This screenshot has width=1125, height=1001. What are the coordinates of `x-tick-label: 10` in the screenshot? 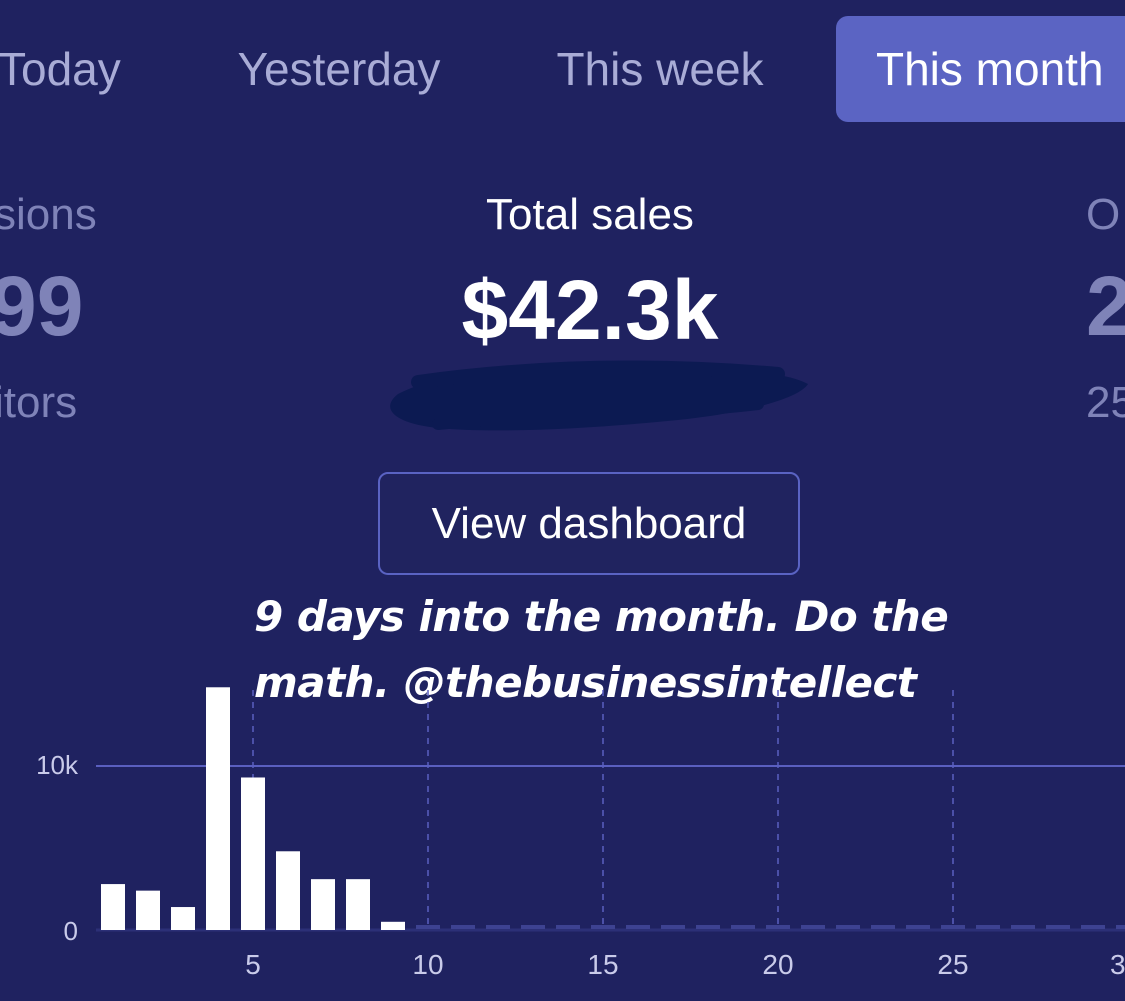 It's located at (427, 964).